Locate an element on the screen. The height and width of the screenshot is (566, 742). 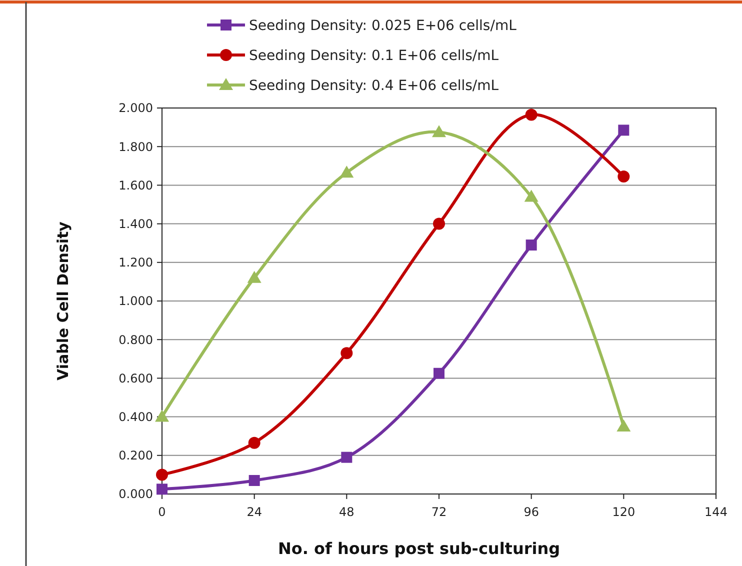
x-tick-label: 0 is located at coordinates (162, 512).